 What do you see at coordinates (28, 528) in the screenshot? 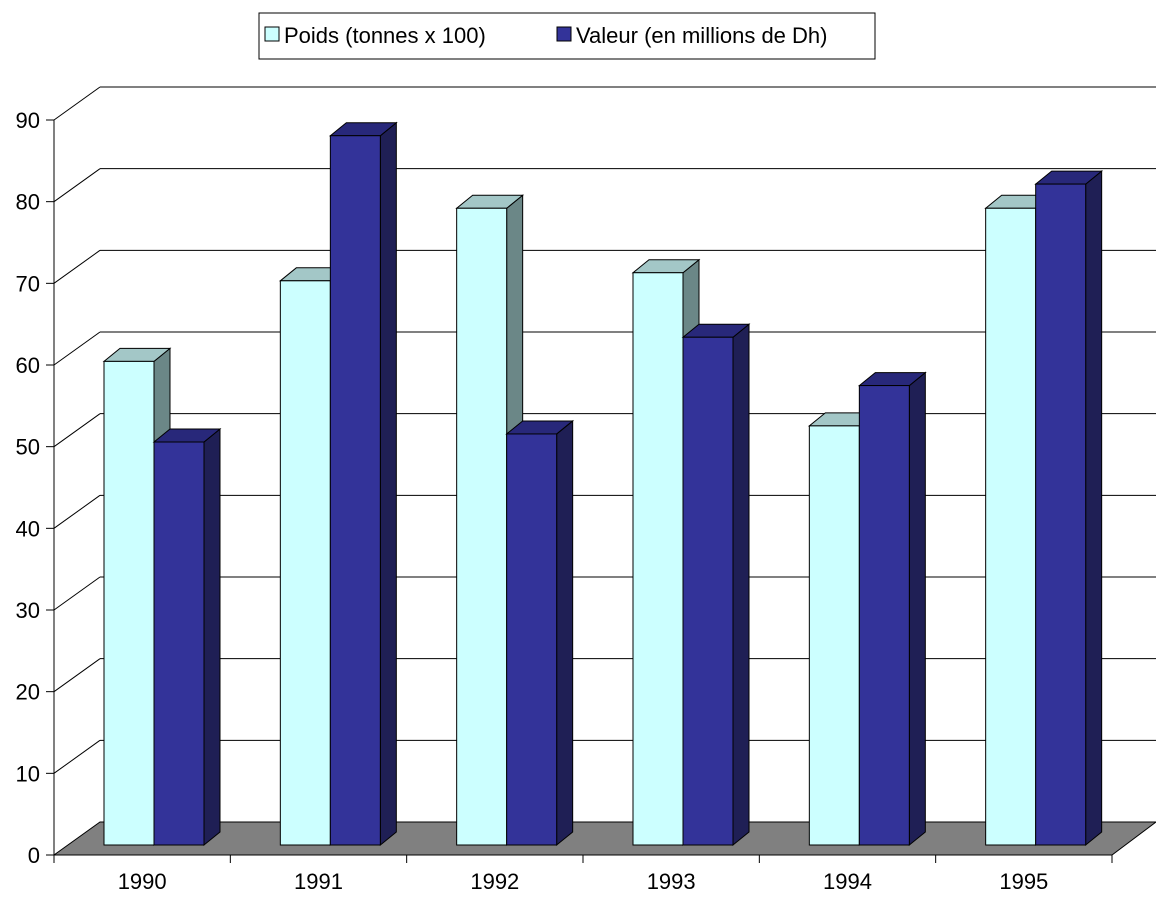
I see `y-tick-label: 40` at bounding box center [28, 528].